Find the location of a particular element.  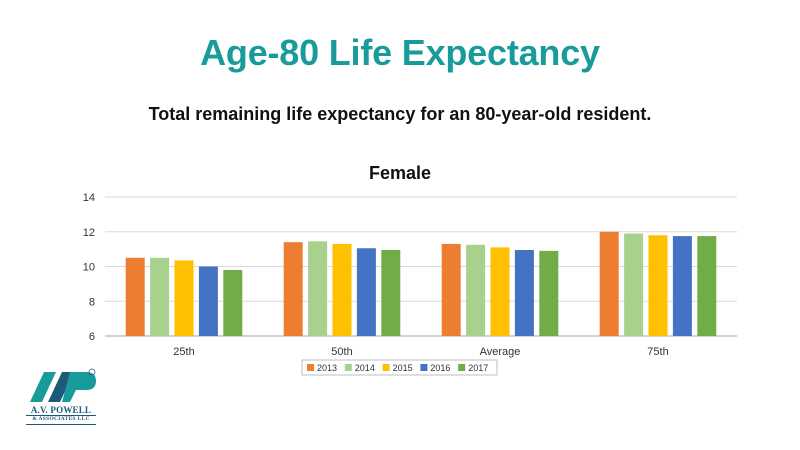

legend-label-2013: 2013 is located at coordinates (327, 368).